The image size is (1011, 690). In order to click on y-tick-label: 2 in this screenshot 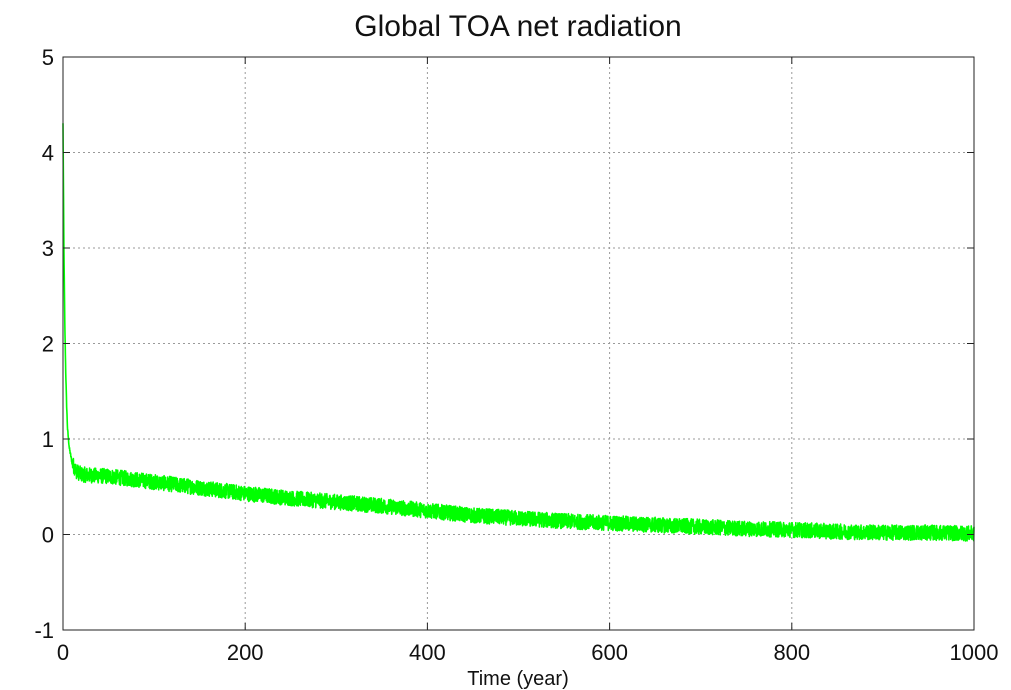, I will do `click(48, 344)`.